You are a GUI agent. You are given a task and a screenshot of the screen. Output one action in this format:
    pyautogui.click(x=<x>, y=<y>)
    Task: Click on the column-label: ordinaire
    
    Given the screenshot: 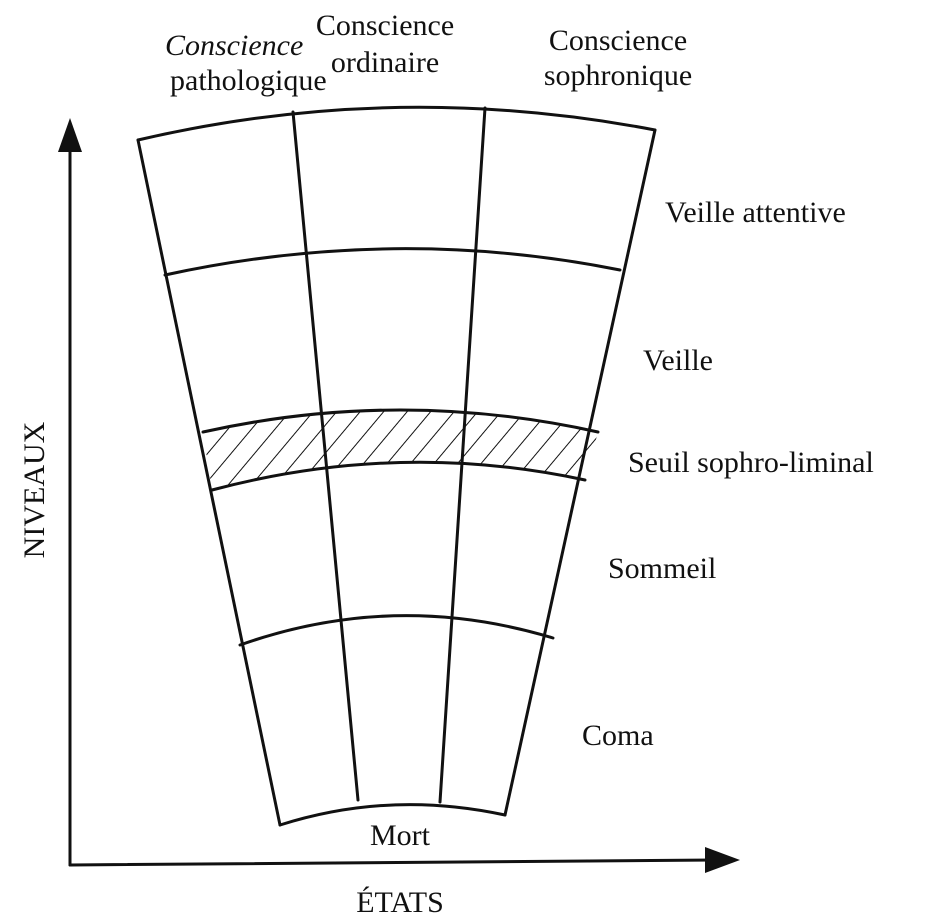 What is the action you would take?
    pyautogui.click(x=385, y=62)
    